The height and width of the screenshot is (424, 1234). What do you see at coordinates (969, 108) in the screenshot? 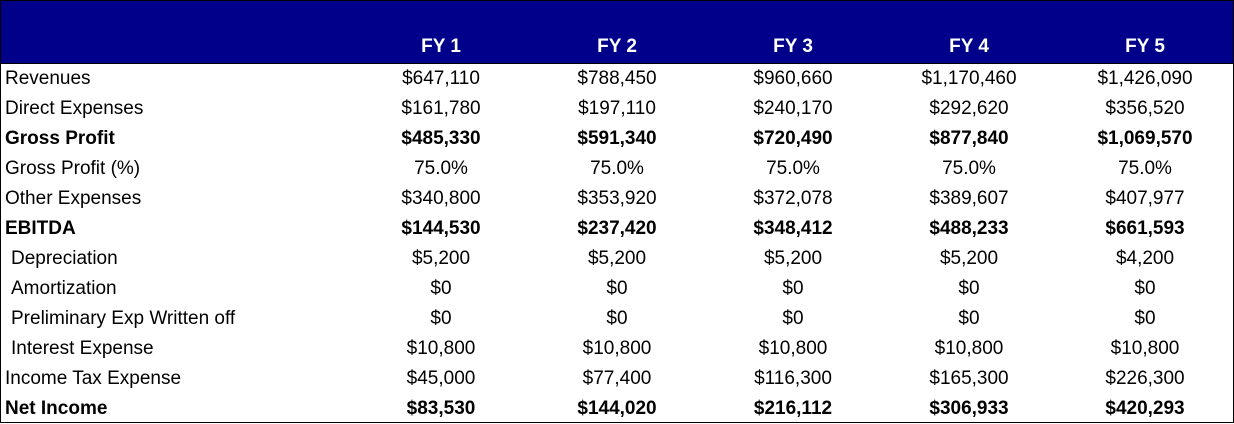
I see `row-value-fy4: $292,620` at bounding box center [969, 108].